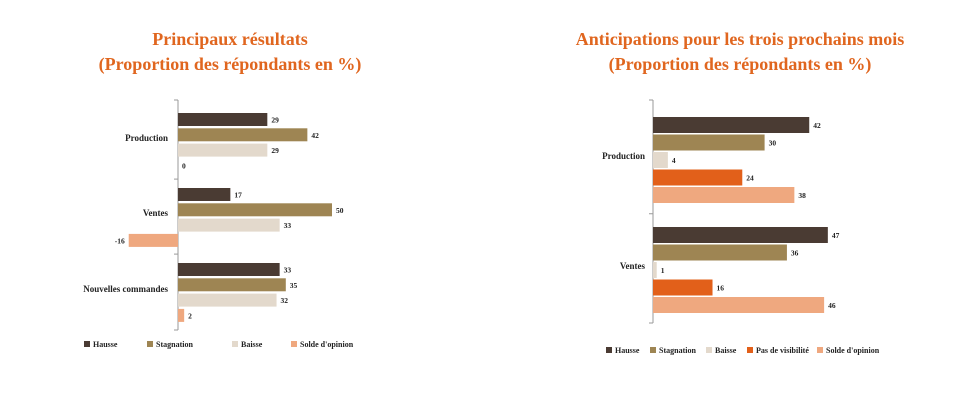 The width and height of the screenshot is (977, 416). Describe the element at coordinates (230, 39) in the screenshot. I see `chart-title-main: Principaux résultats` at that location.